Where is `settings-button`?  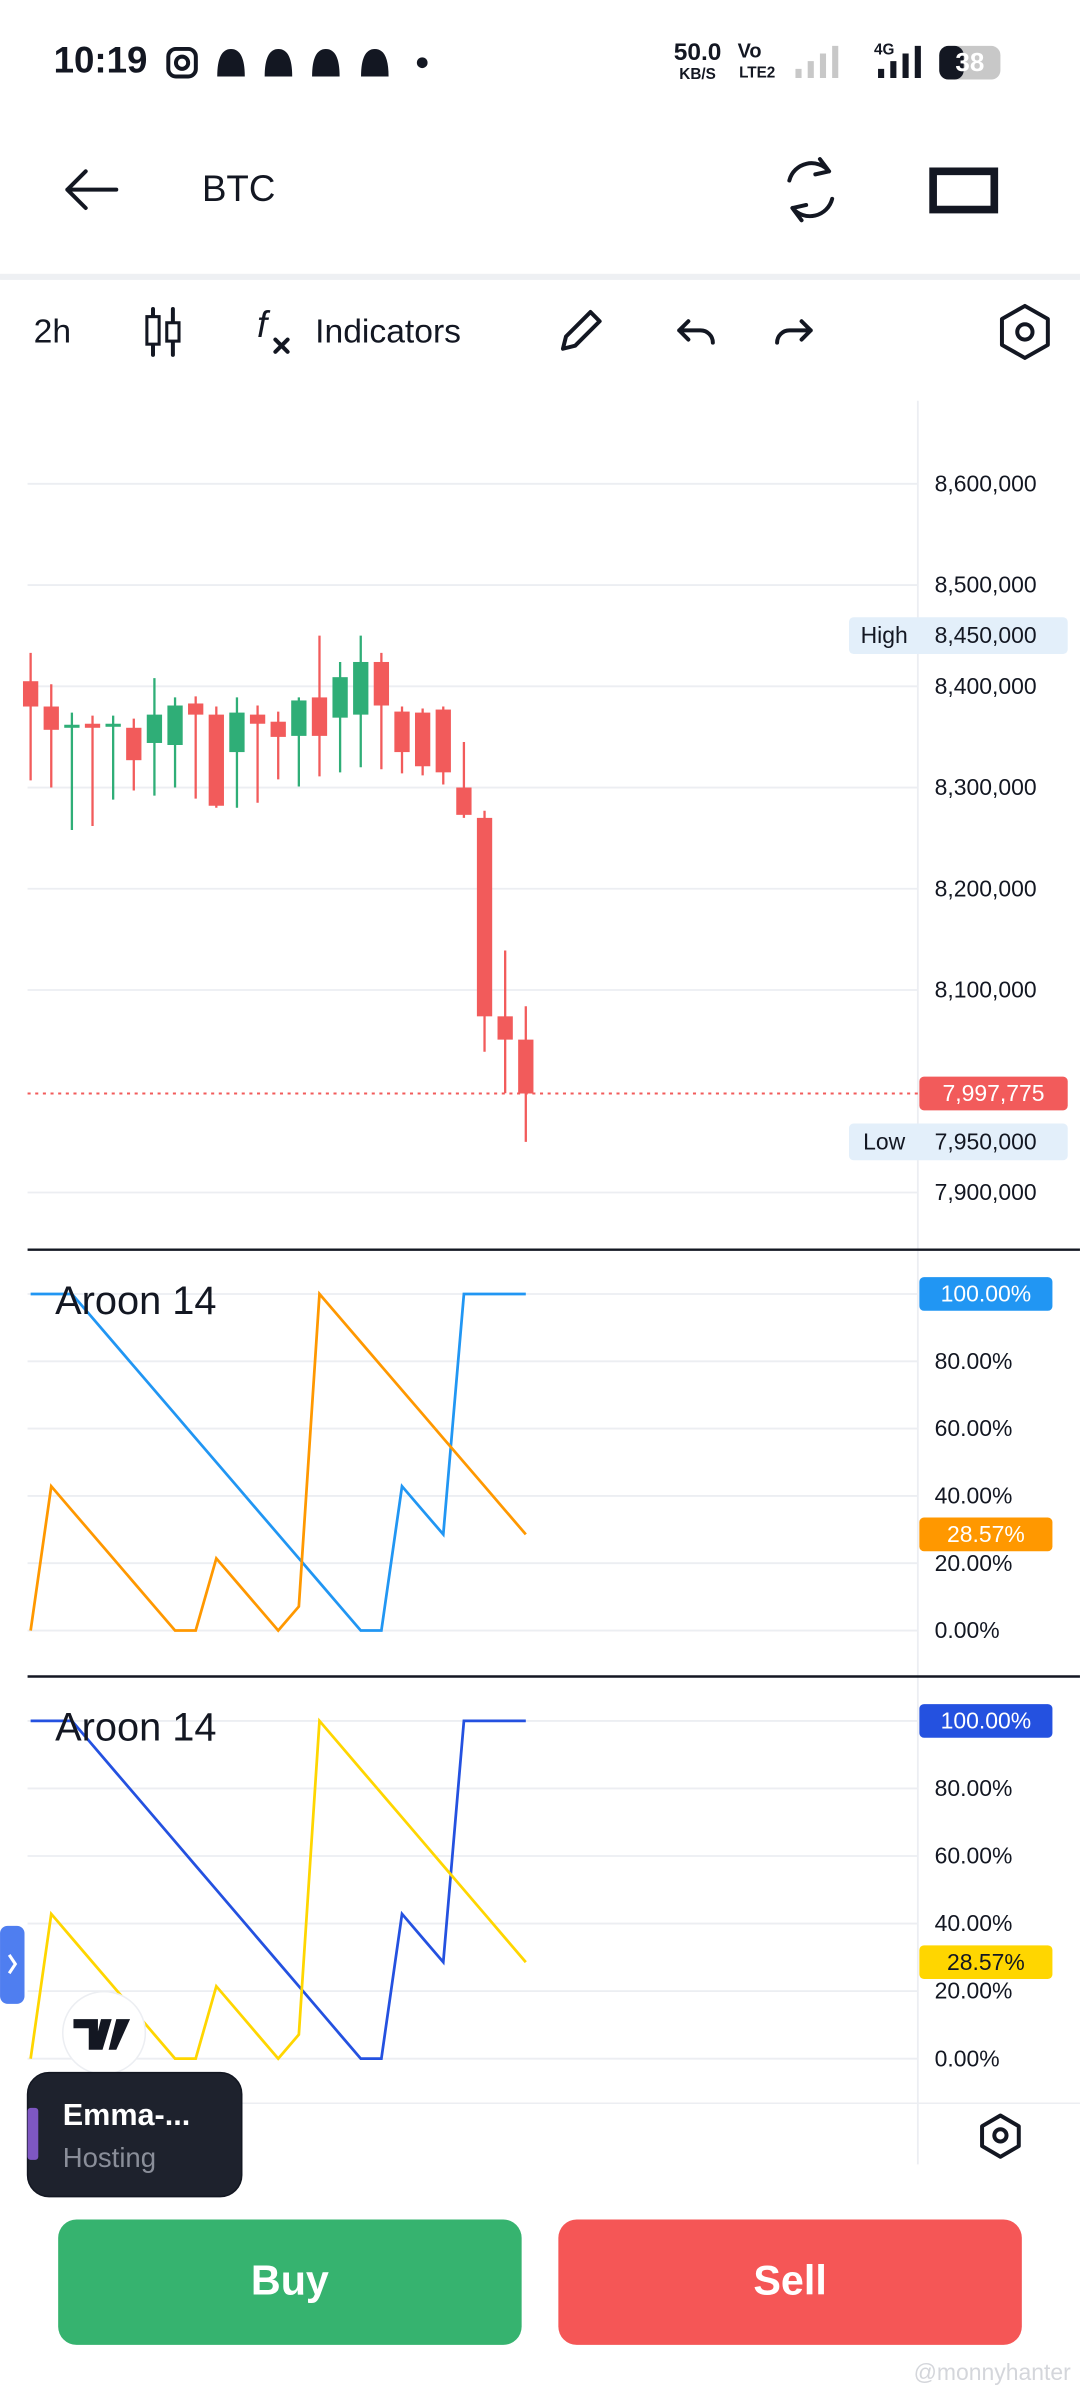
settings-button is located at coordinates (1024, 331).